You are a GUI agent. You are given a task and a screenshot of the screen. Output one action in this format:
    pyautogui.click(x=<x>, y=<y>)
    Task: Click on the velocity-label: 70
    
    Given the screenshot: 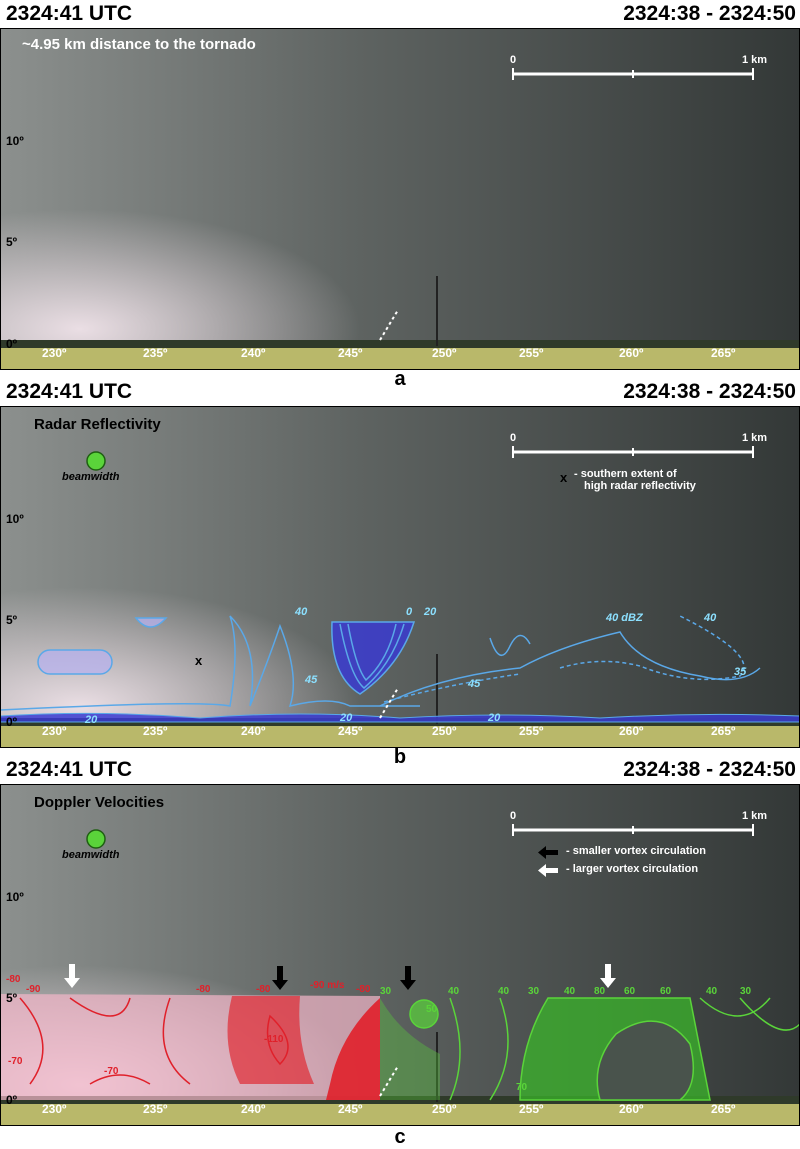 What is the action you would take?
    pyautogui.click(x=522, y=1087)
    